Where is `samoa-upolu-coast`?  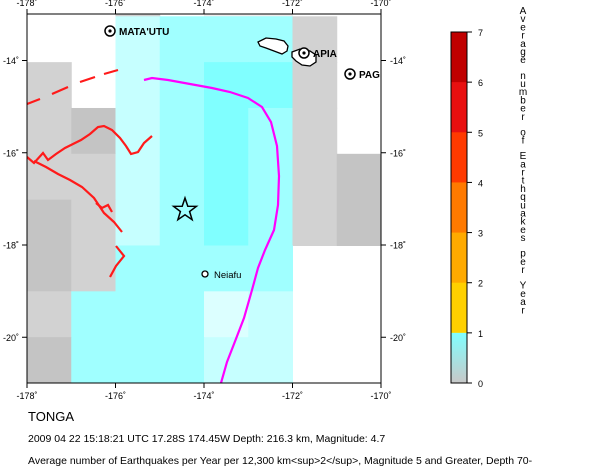
samoa-upolu-coast is located at coordinates (273, 46).